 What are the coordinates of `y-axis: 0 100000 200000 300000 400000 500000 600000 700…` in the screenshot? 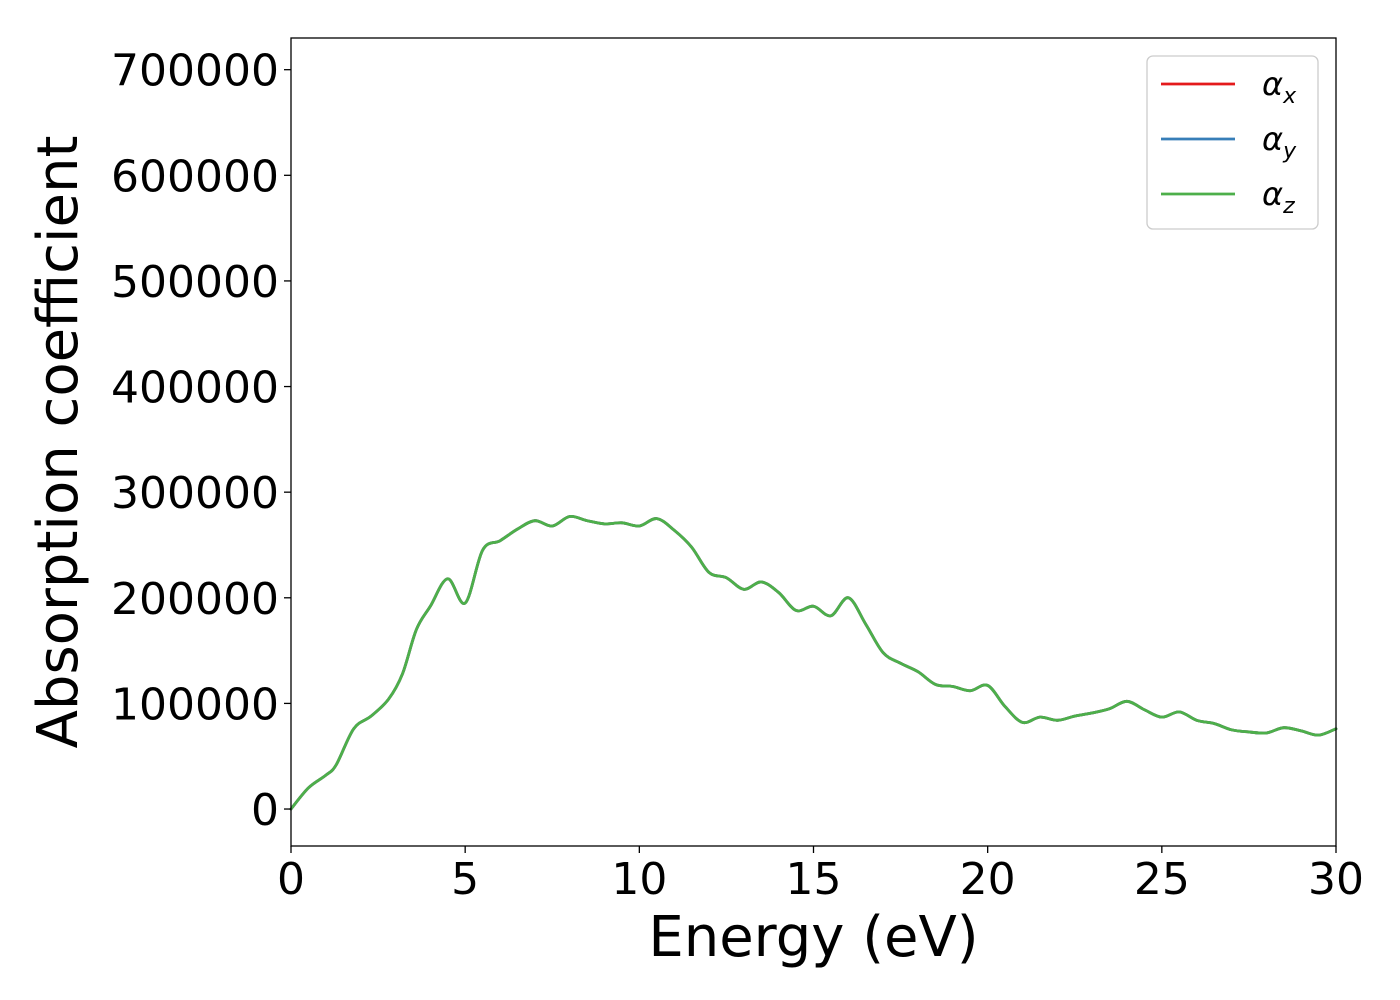 It's located at (201, 441).